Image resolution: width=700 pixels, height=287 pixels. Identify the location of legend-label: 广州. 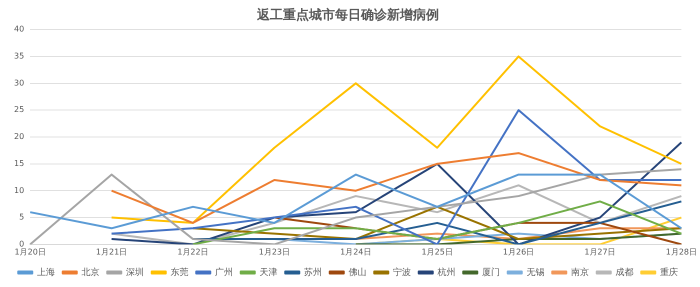
(223, 272).